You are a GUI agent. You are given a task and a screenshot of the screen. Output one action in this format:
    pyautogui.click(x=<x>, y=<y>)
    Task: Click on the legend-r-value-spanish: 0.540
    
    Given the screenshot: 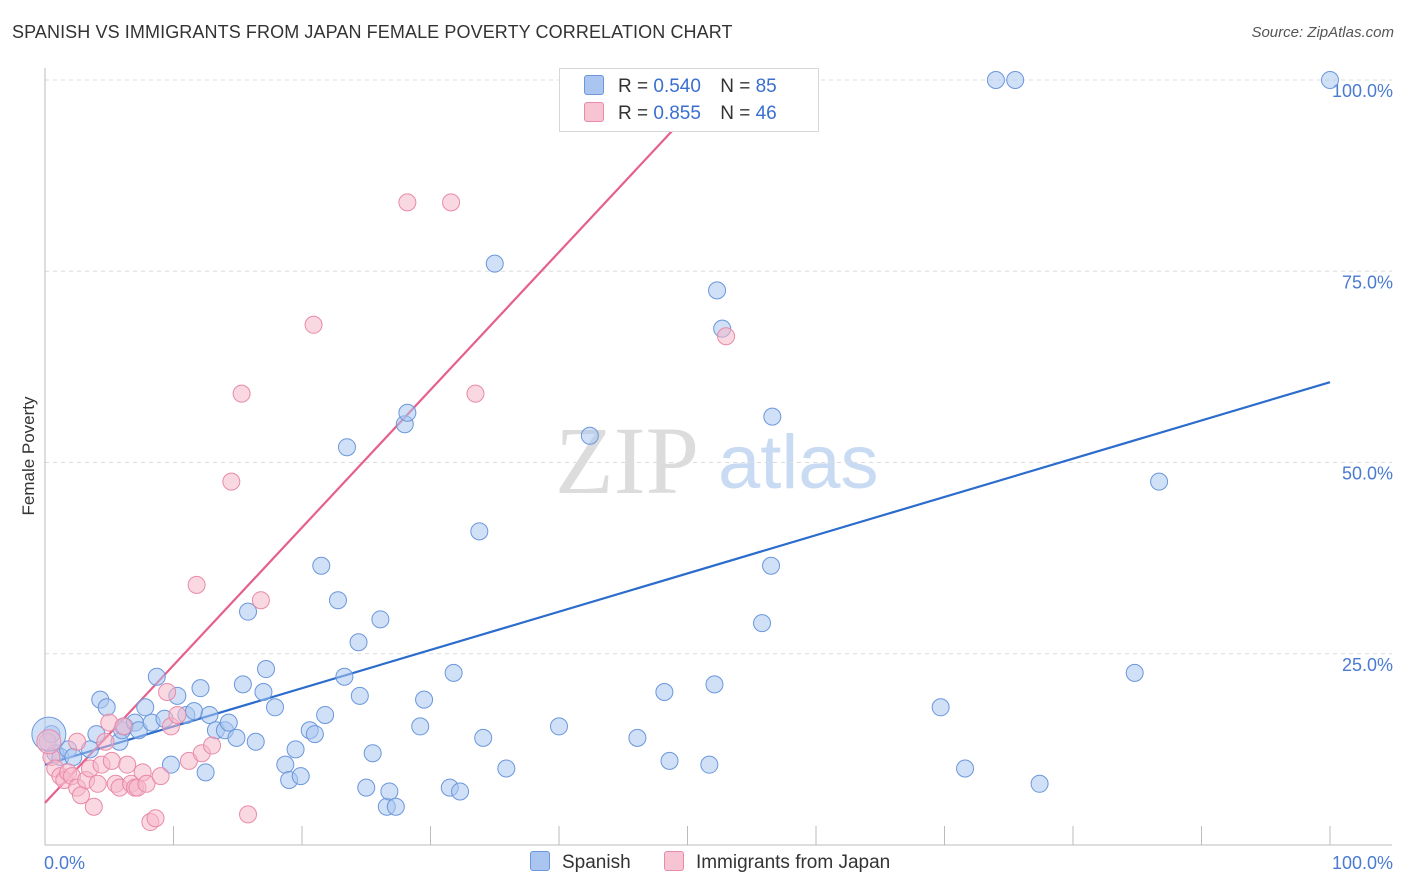 What is the action you would take?
    pyautogui.click(x=677, y=86)
    